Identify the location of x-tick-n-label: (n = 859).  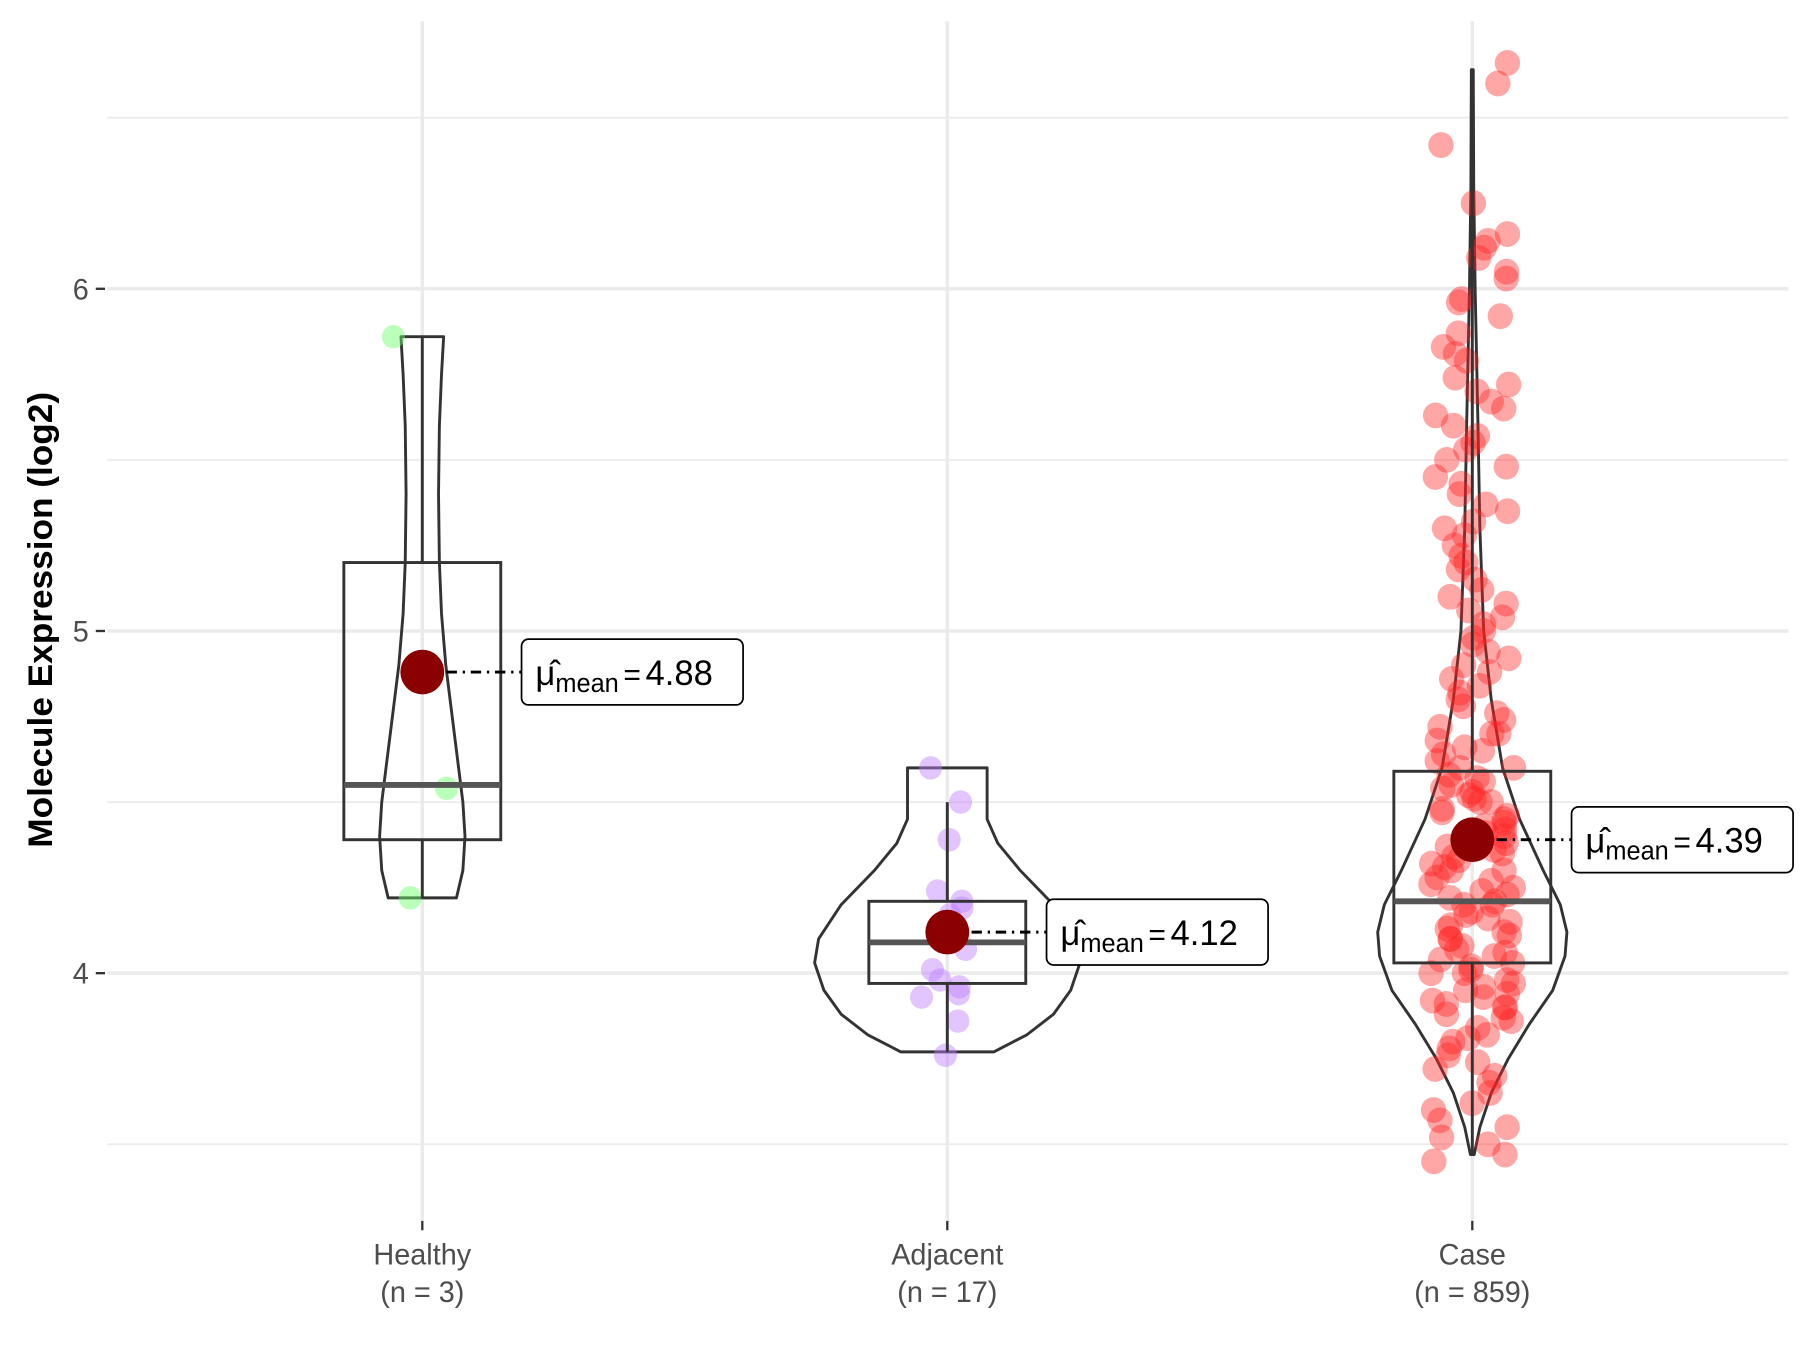
(1472, 1293).